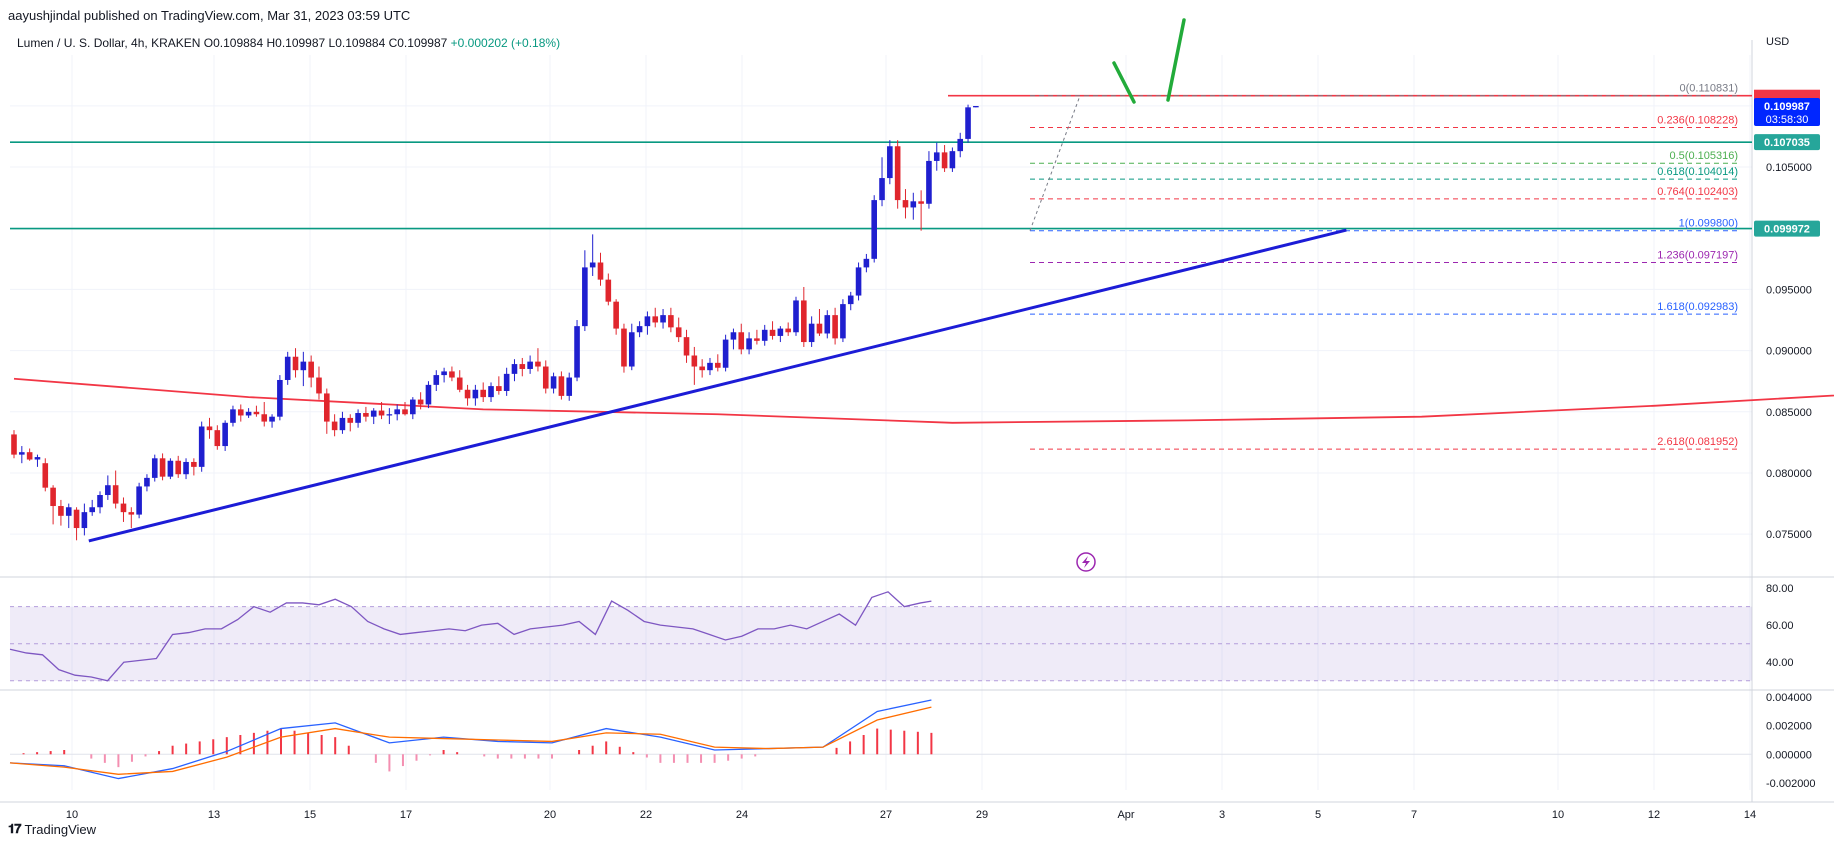 This screenshot has width=1834, height=845. Describe the element at coordinates (1789, 474) in the screenshot. I see `price-tick-label: 0.080000` at that location.